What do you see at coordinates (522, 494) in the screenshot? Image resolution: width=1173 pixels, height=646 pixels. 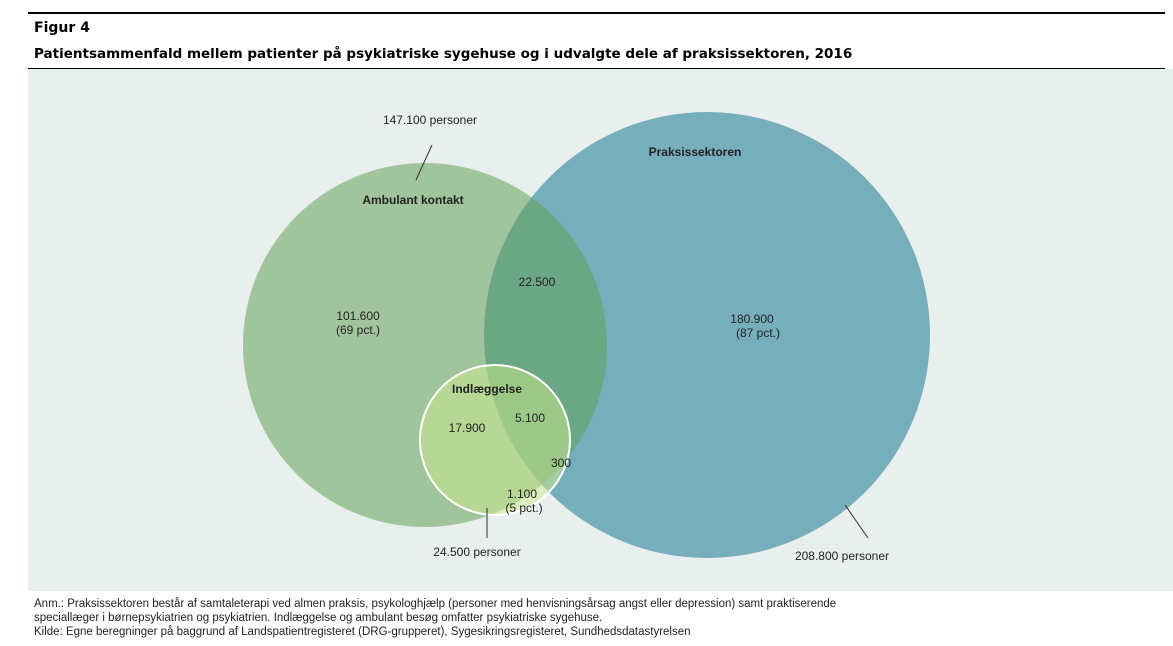 I see `region-value: 1.100` at bounding box center [522, 494].